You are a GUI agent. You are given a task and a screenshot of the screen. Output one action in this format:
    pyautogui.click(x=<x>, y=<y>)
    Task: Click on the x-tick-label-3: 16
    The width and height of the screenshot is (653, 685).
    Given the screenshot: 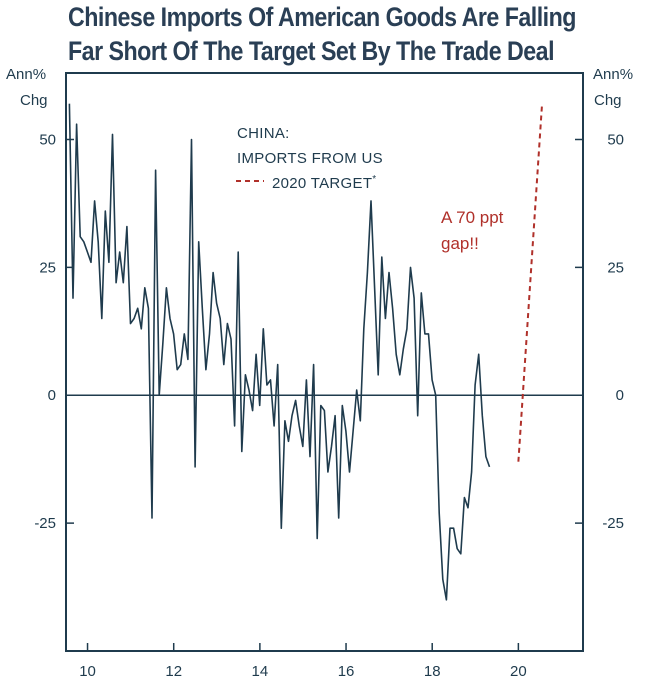 What is the action you would take?
    pyautogui.click(x=346, y=671)
    